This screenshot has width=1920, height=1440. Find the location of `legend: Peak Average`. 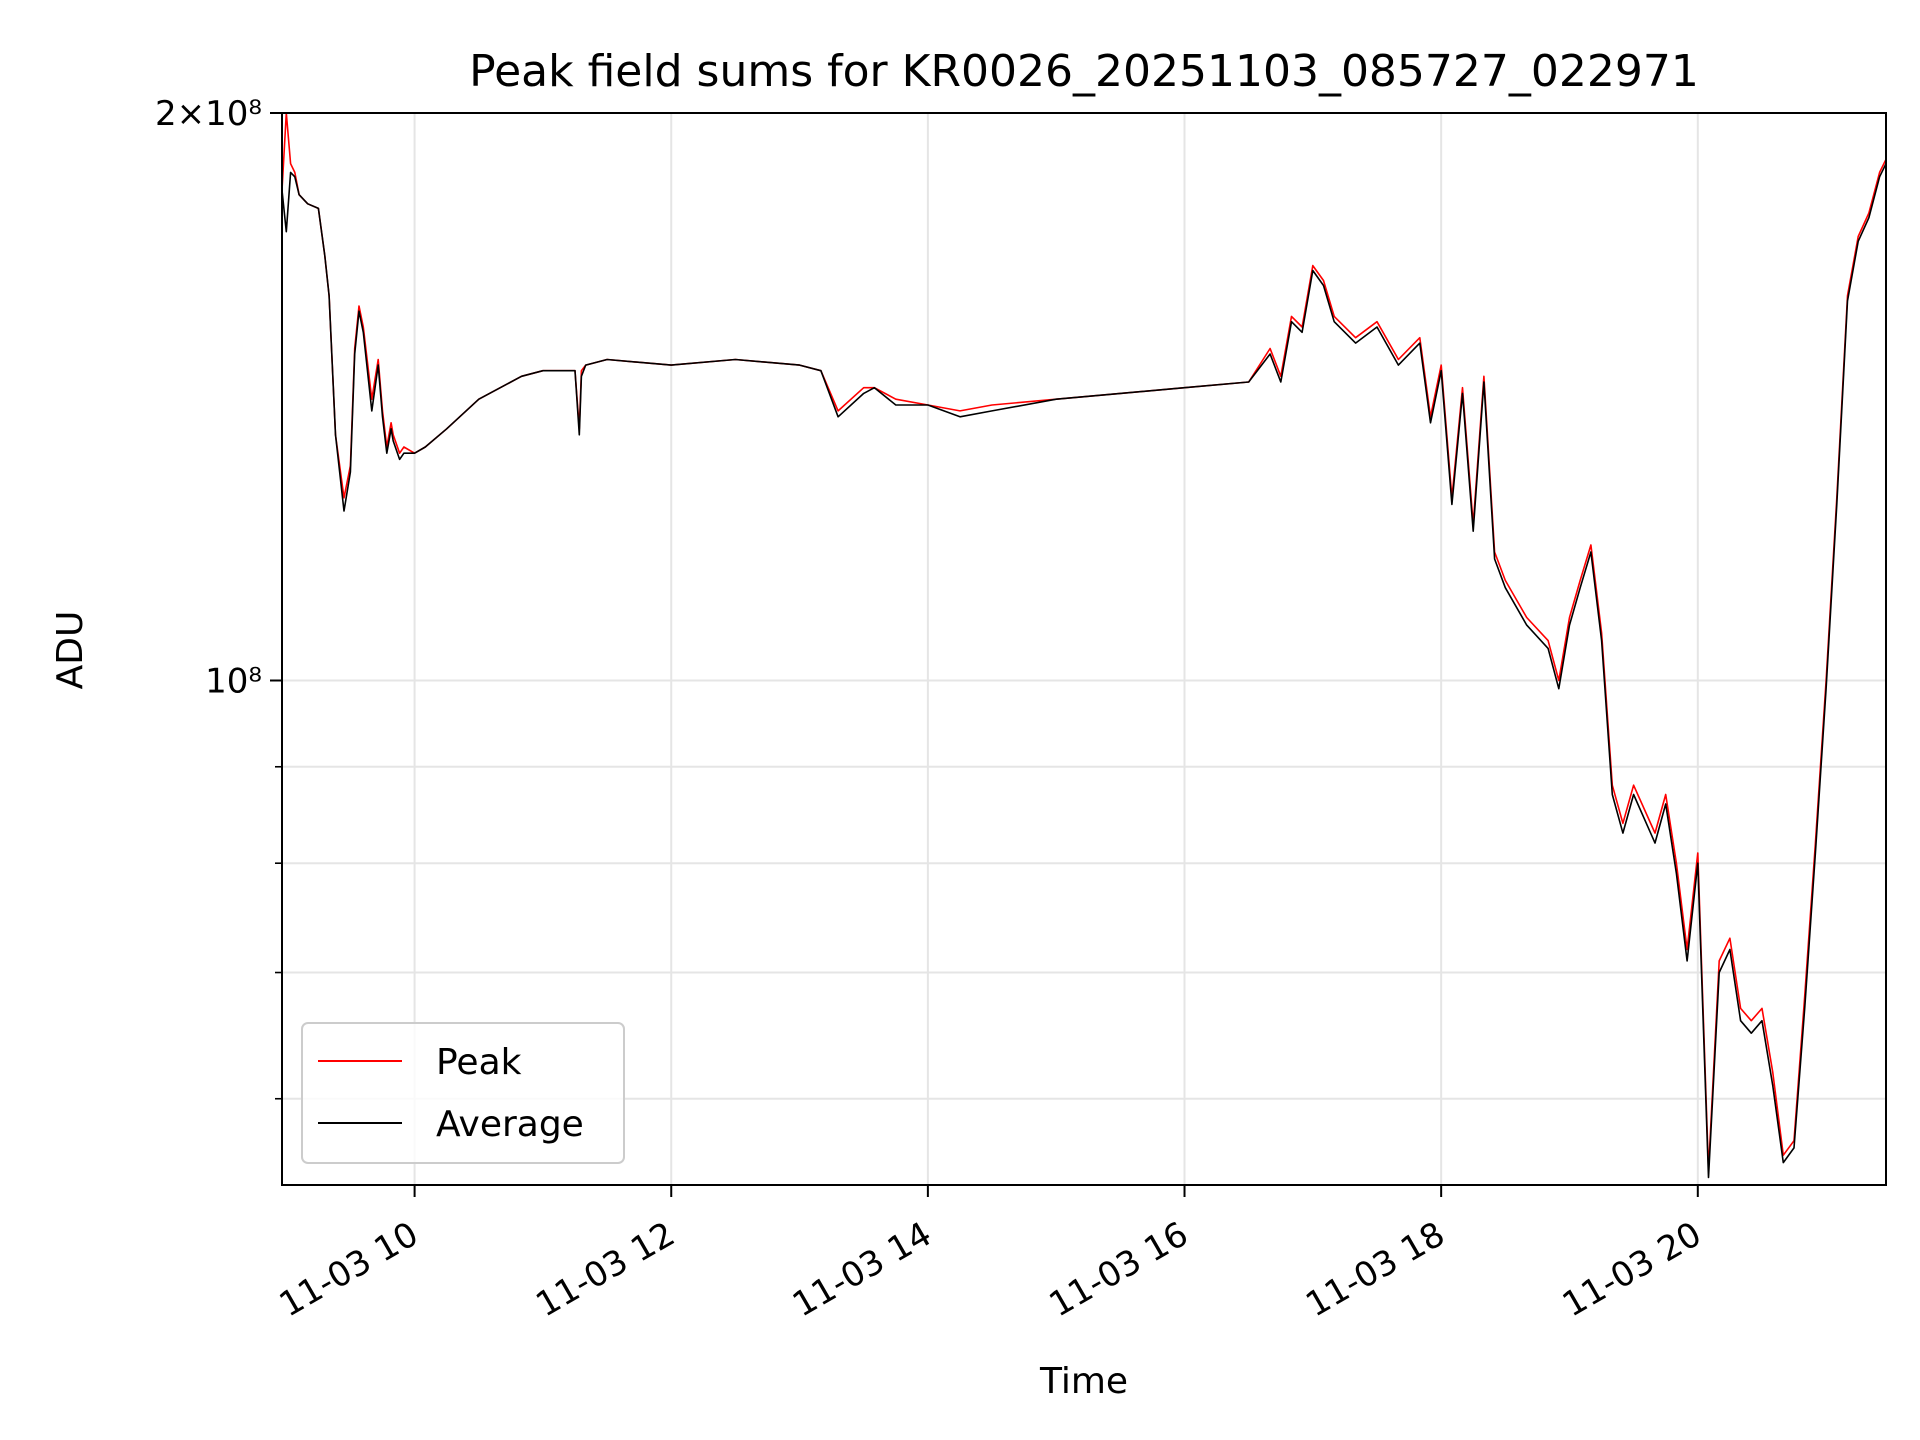

legend: Peak Average is located at coordinates (463, 1093).